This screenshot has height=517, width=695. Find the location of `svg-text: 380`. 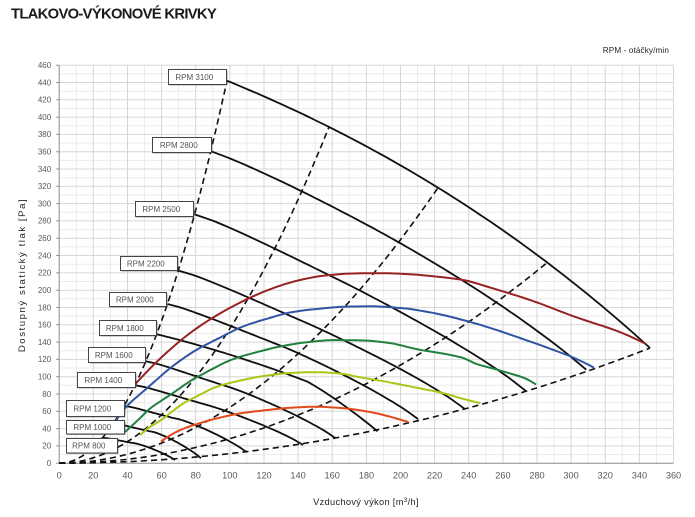

svg-text: 380 is located at coordinates (45, 134).